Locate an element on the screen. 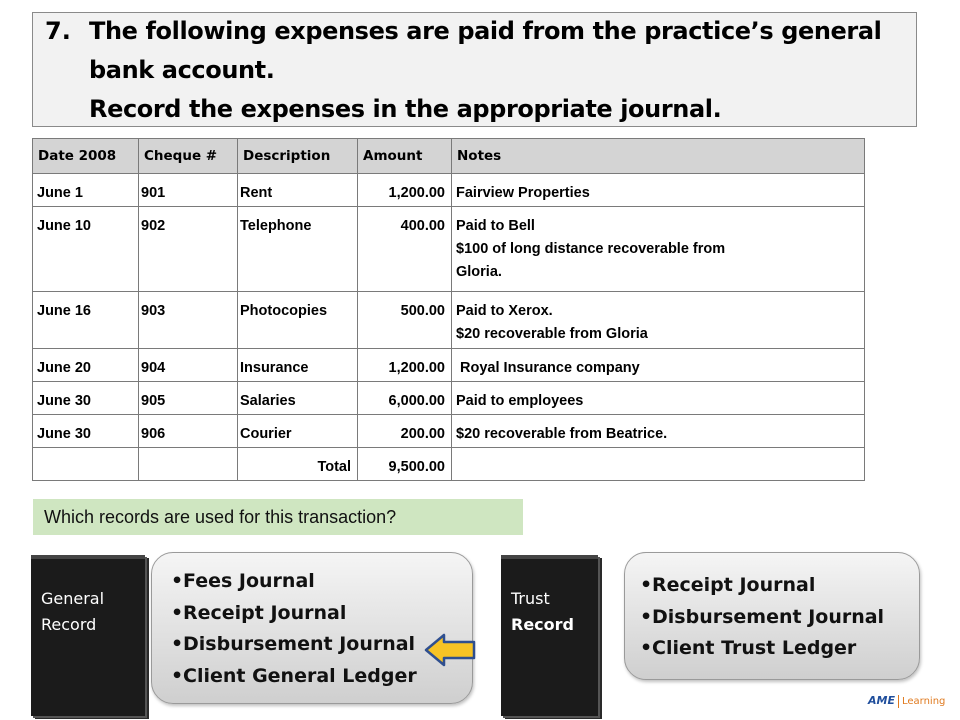 The width and height of the screenshot is (960, 720). note-line: Paid to Xerox. is located at coordinates (504, 311).